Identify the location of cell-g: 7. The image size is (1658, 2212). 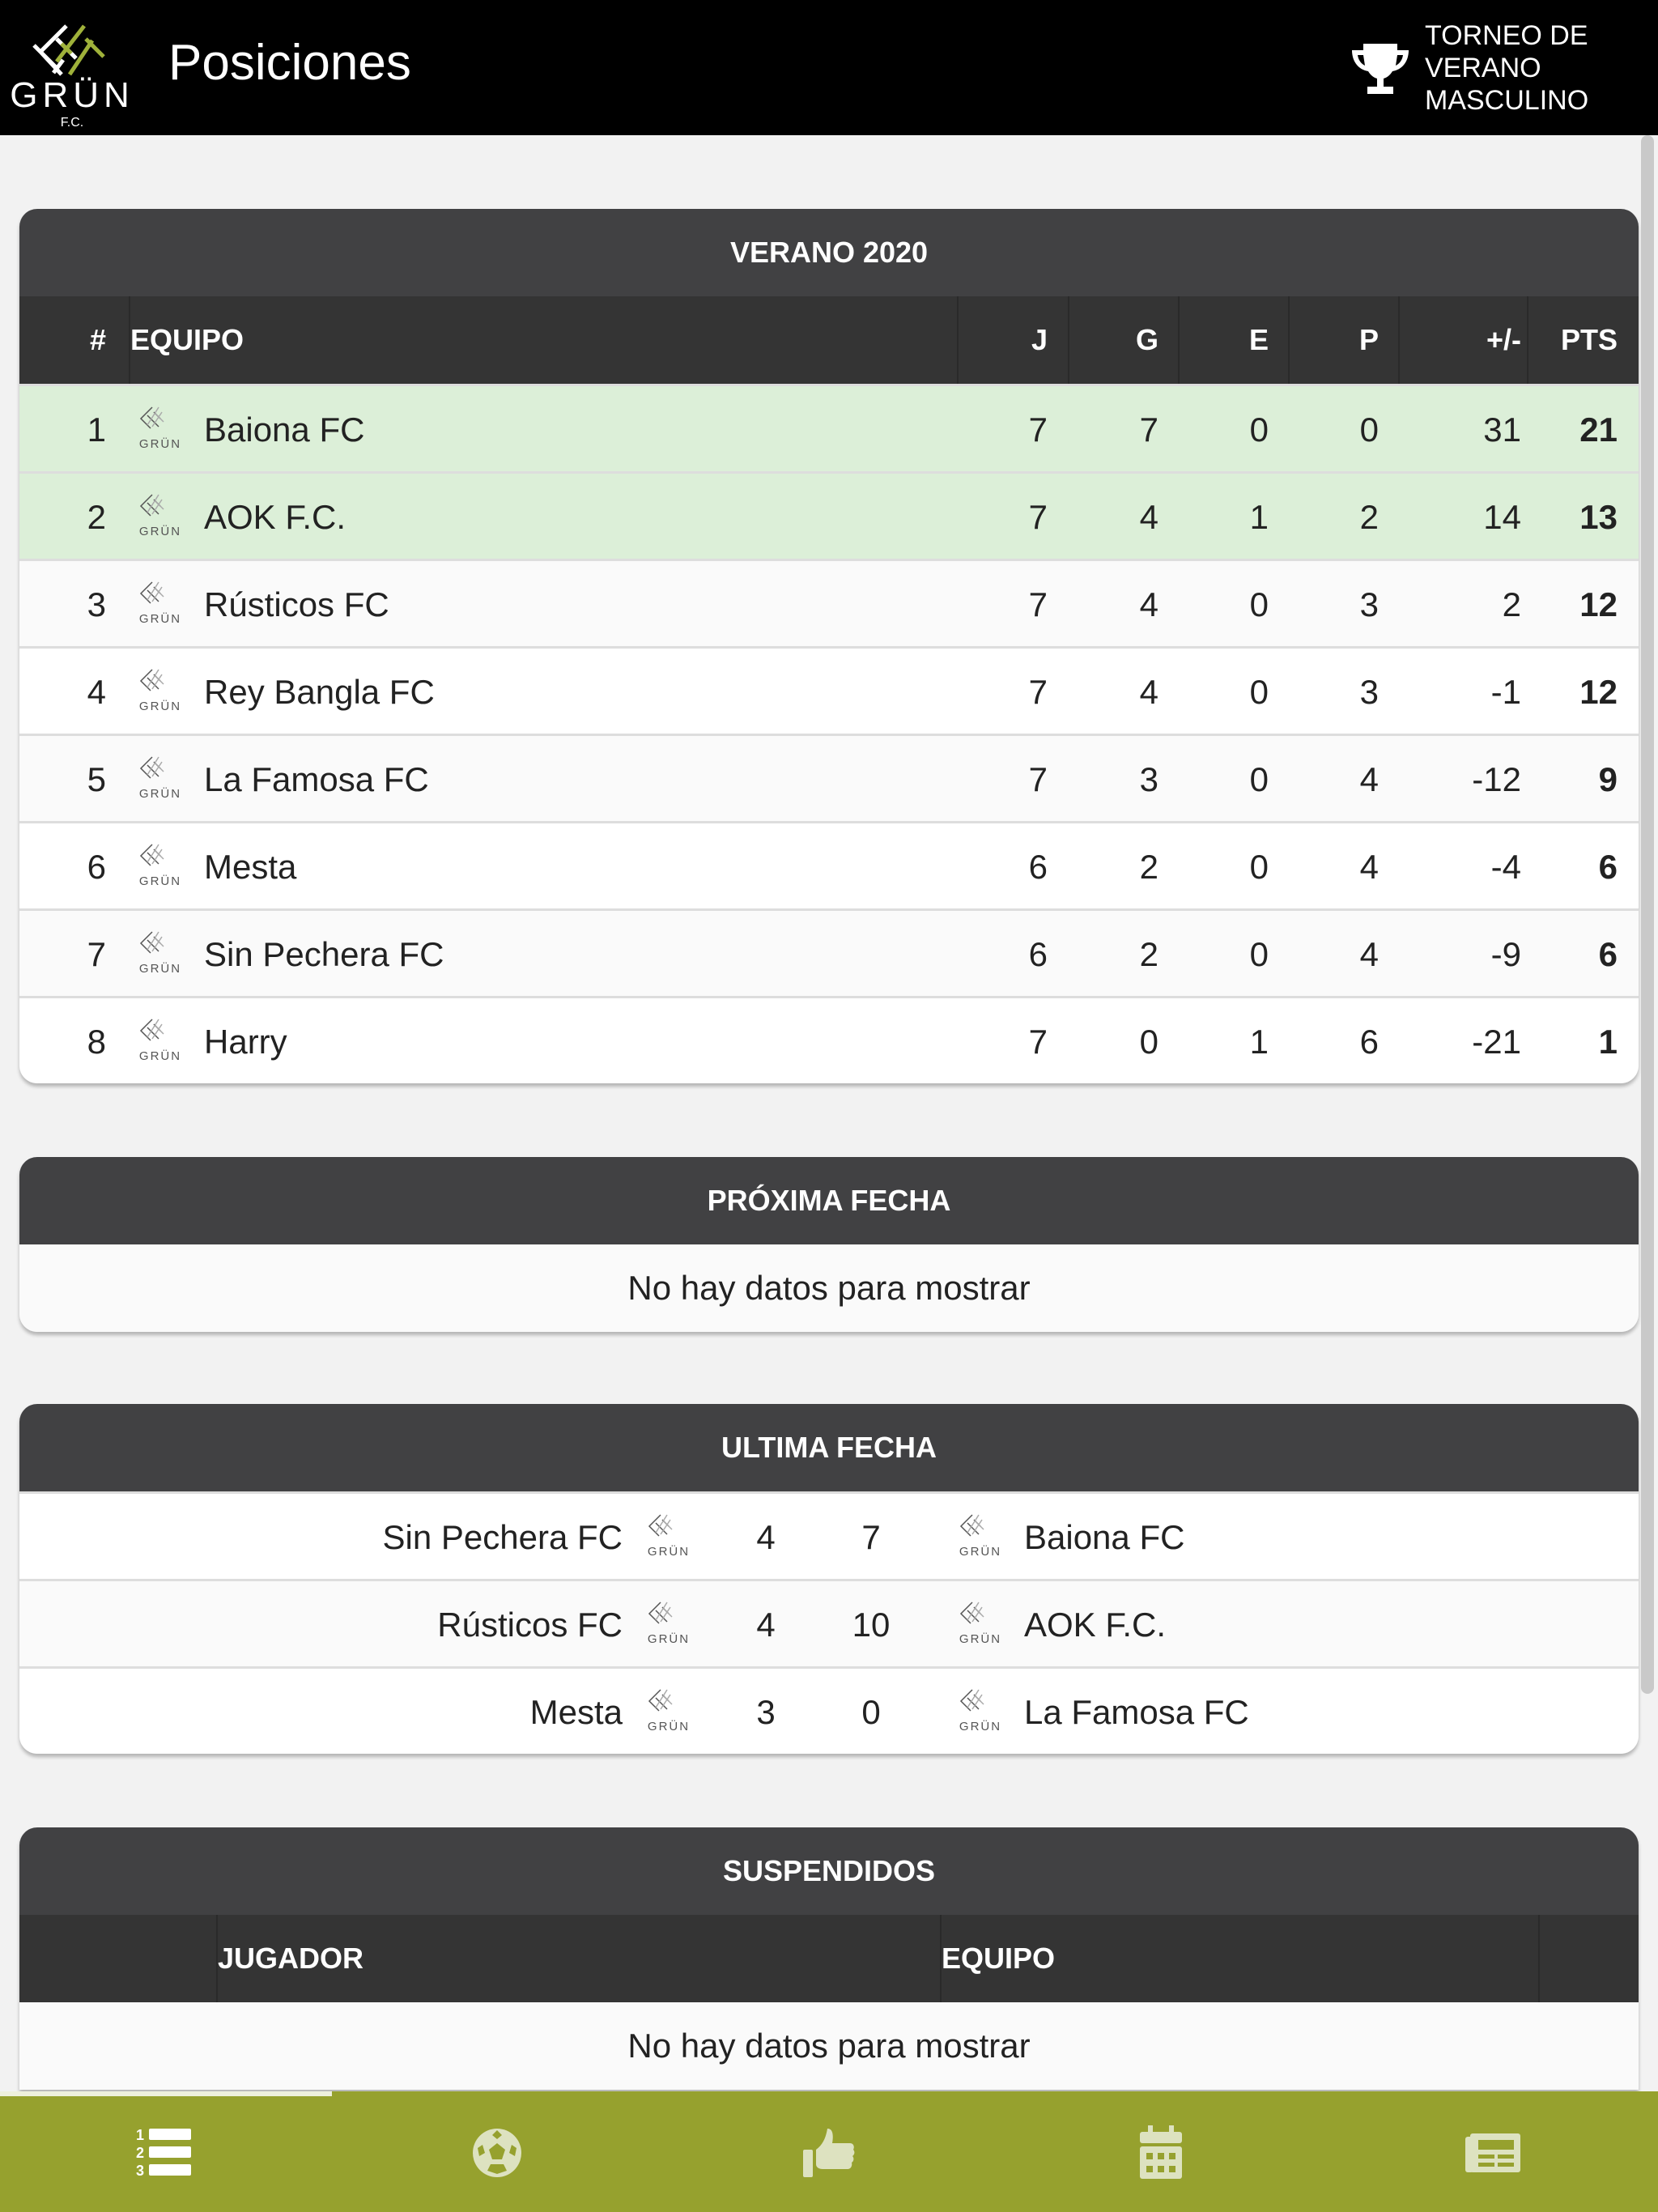
(1148, 430).